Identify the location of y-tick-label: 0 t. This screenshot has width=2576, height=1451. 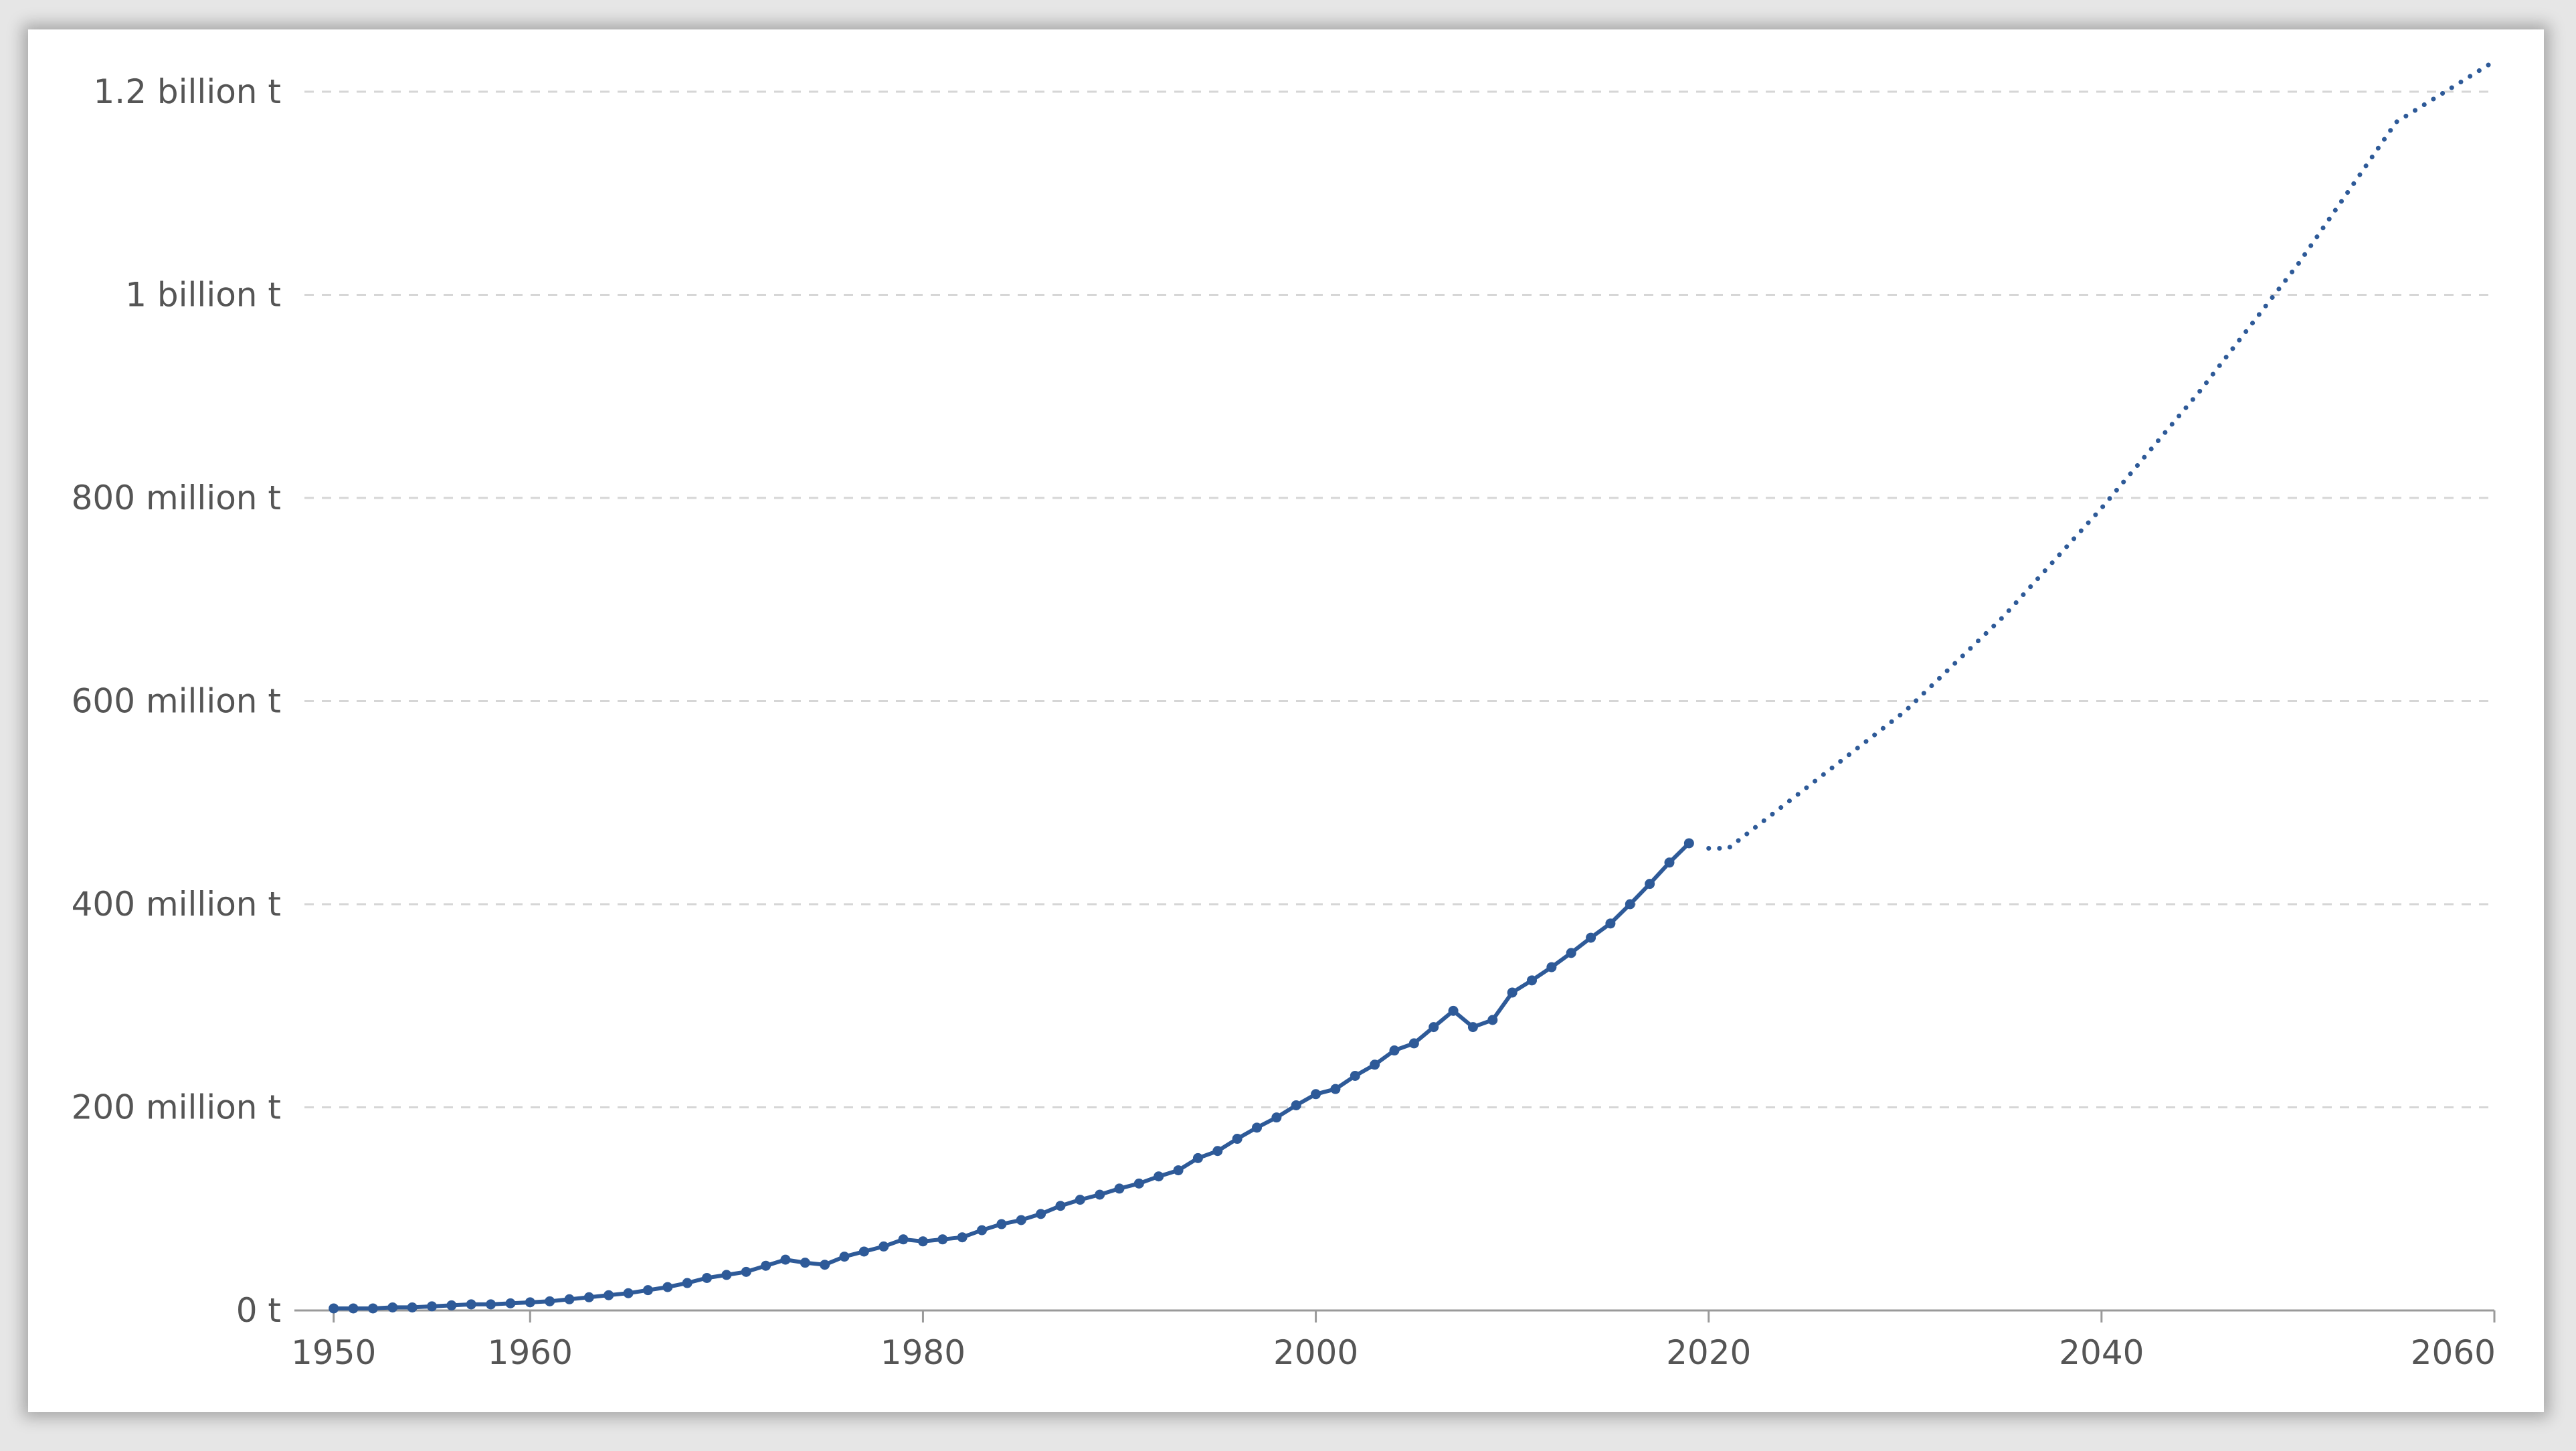
(258, 1310).